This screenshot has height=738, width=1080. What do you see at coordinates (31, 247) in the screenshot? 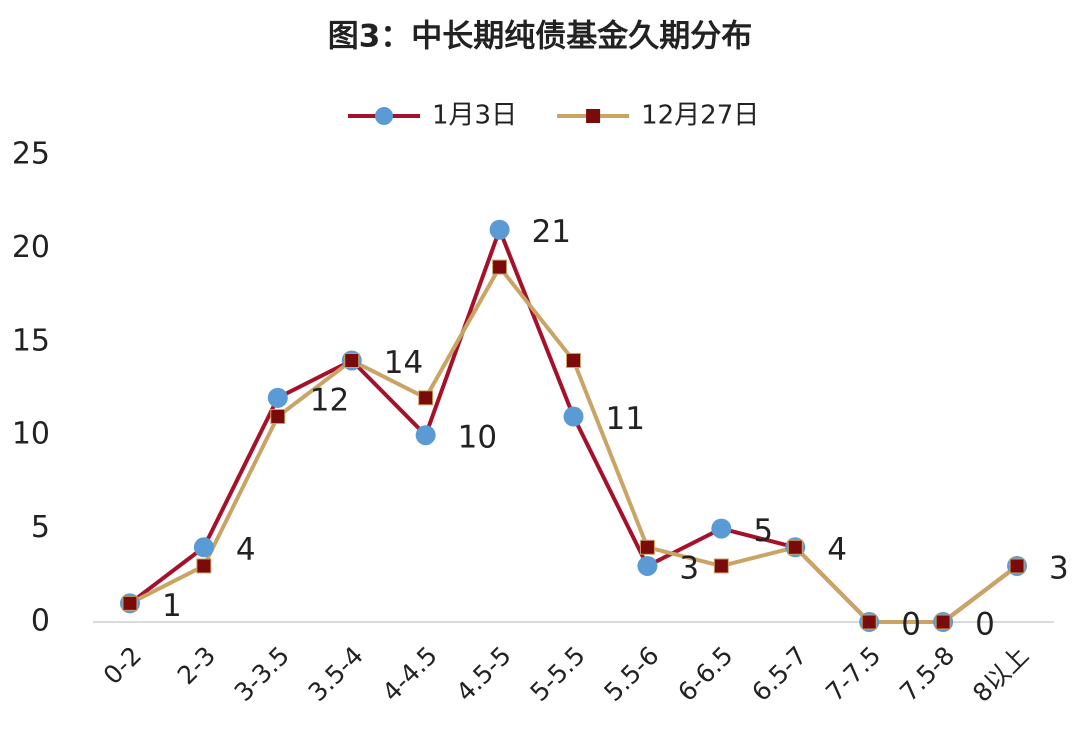
I see `y-tick-label: 20` at bounding box center [31, 247].